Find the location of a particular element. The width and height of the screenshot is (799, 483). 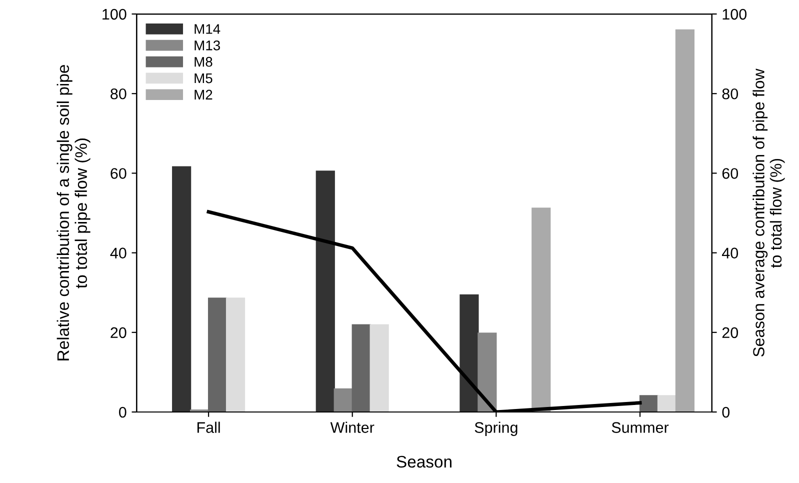

y2-tick-label: 60 is located at coordinates (730, 173).